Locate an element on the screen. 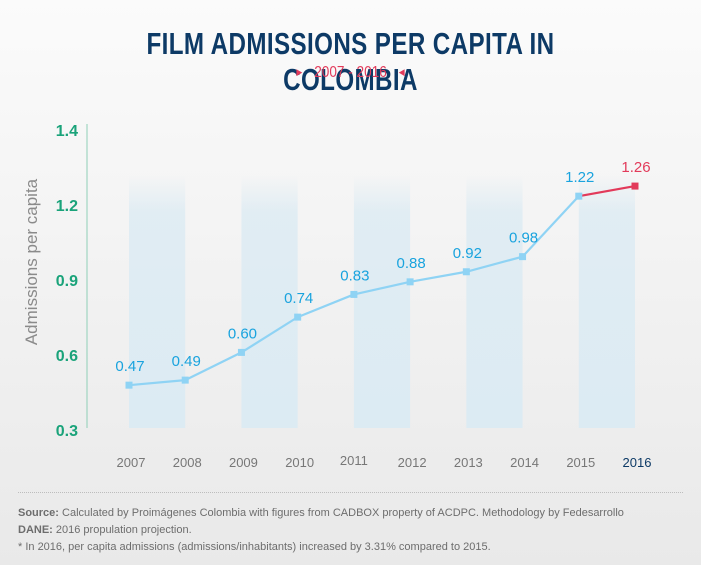 The height and width of the screenshot is (565, 701). x-tick-label: 2016 is located at coordinates (637, 462).